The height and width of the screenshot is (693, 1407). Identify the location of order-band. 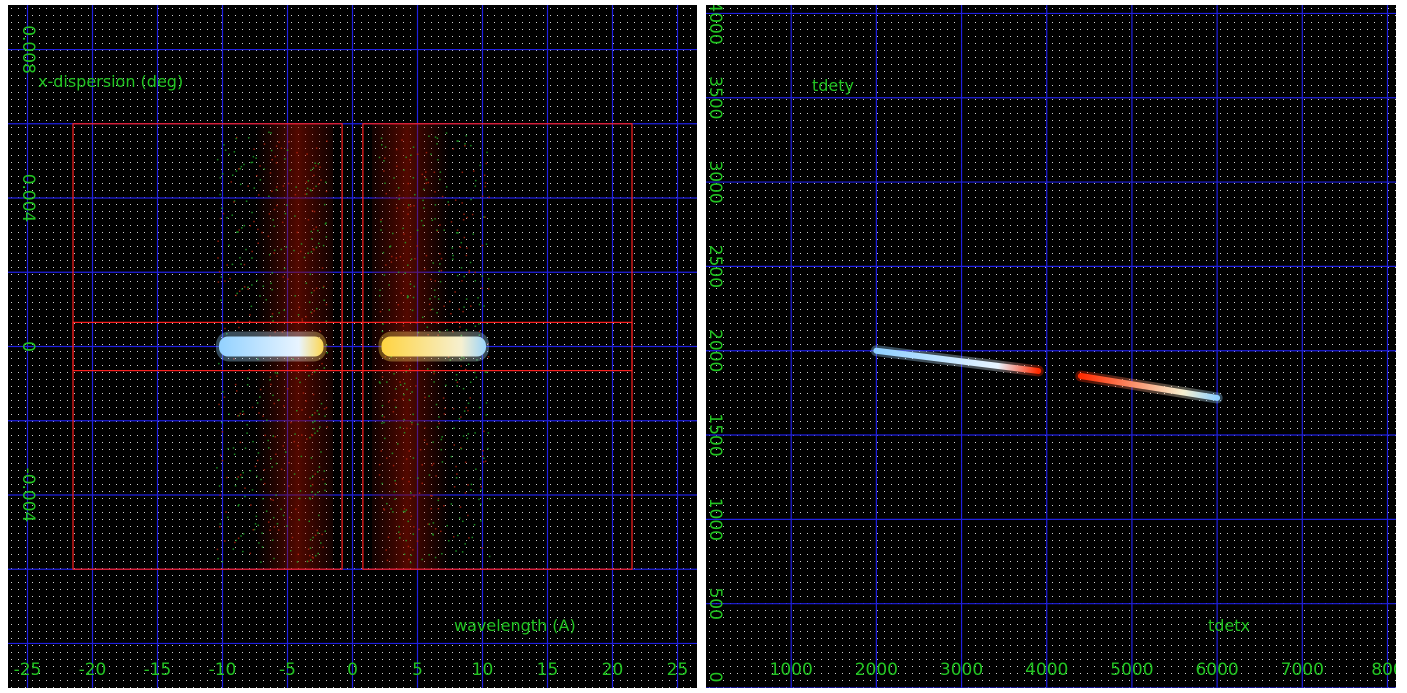
(433, 346).